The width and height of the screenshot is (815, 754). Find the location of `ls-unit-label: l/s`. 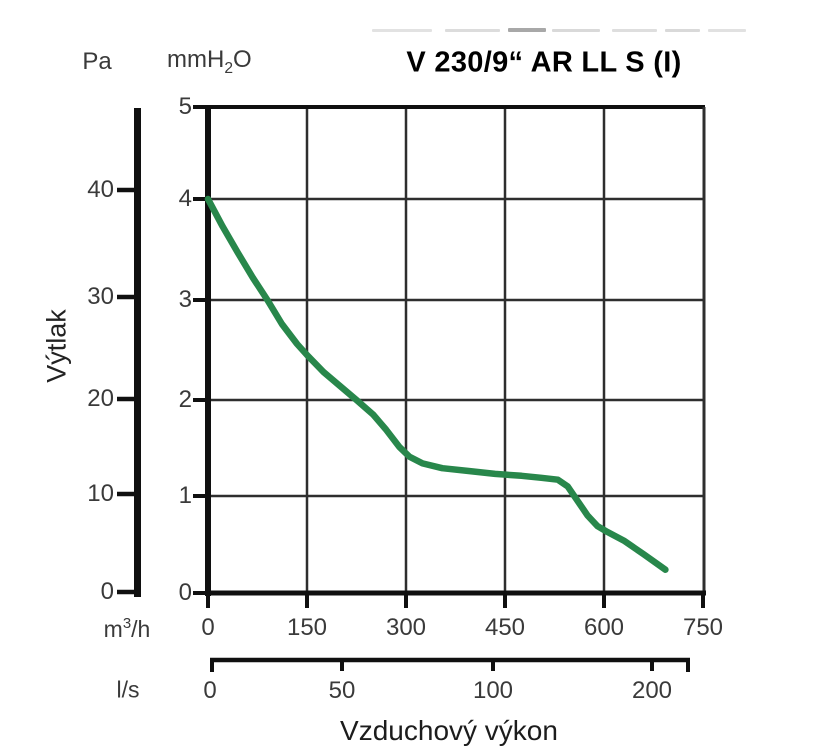

ls-unit-label: l/s is located at coordinates (128, 689).